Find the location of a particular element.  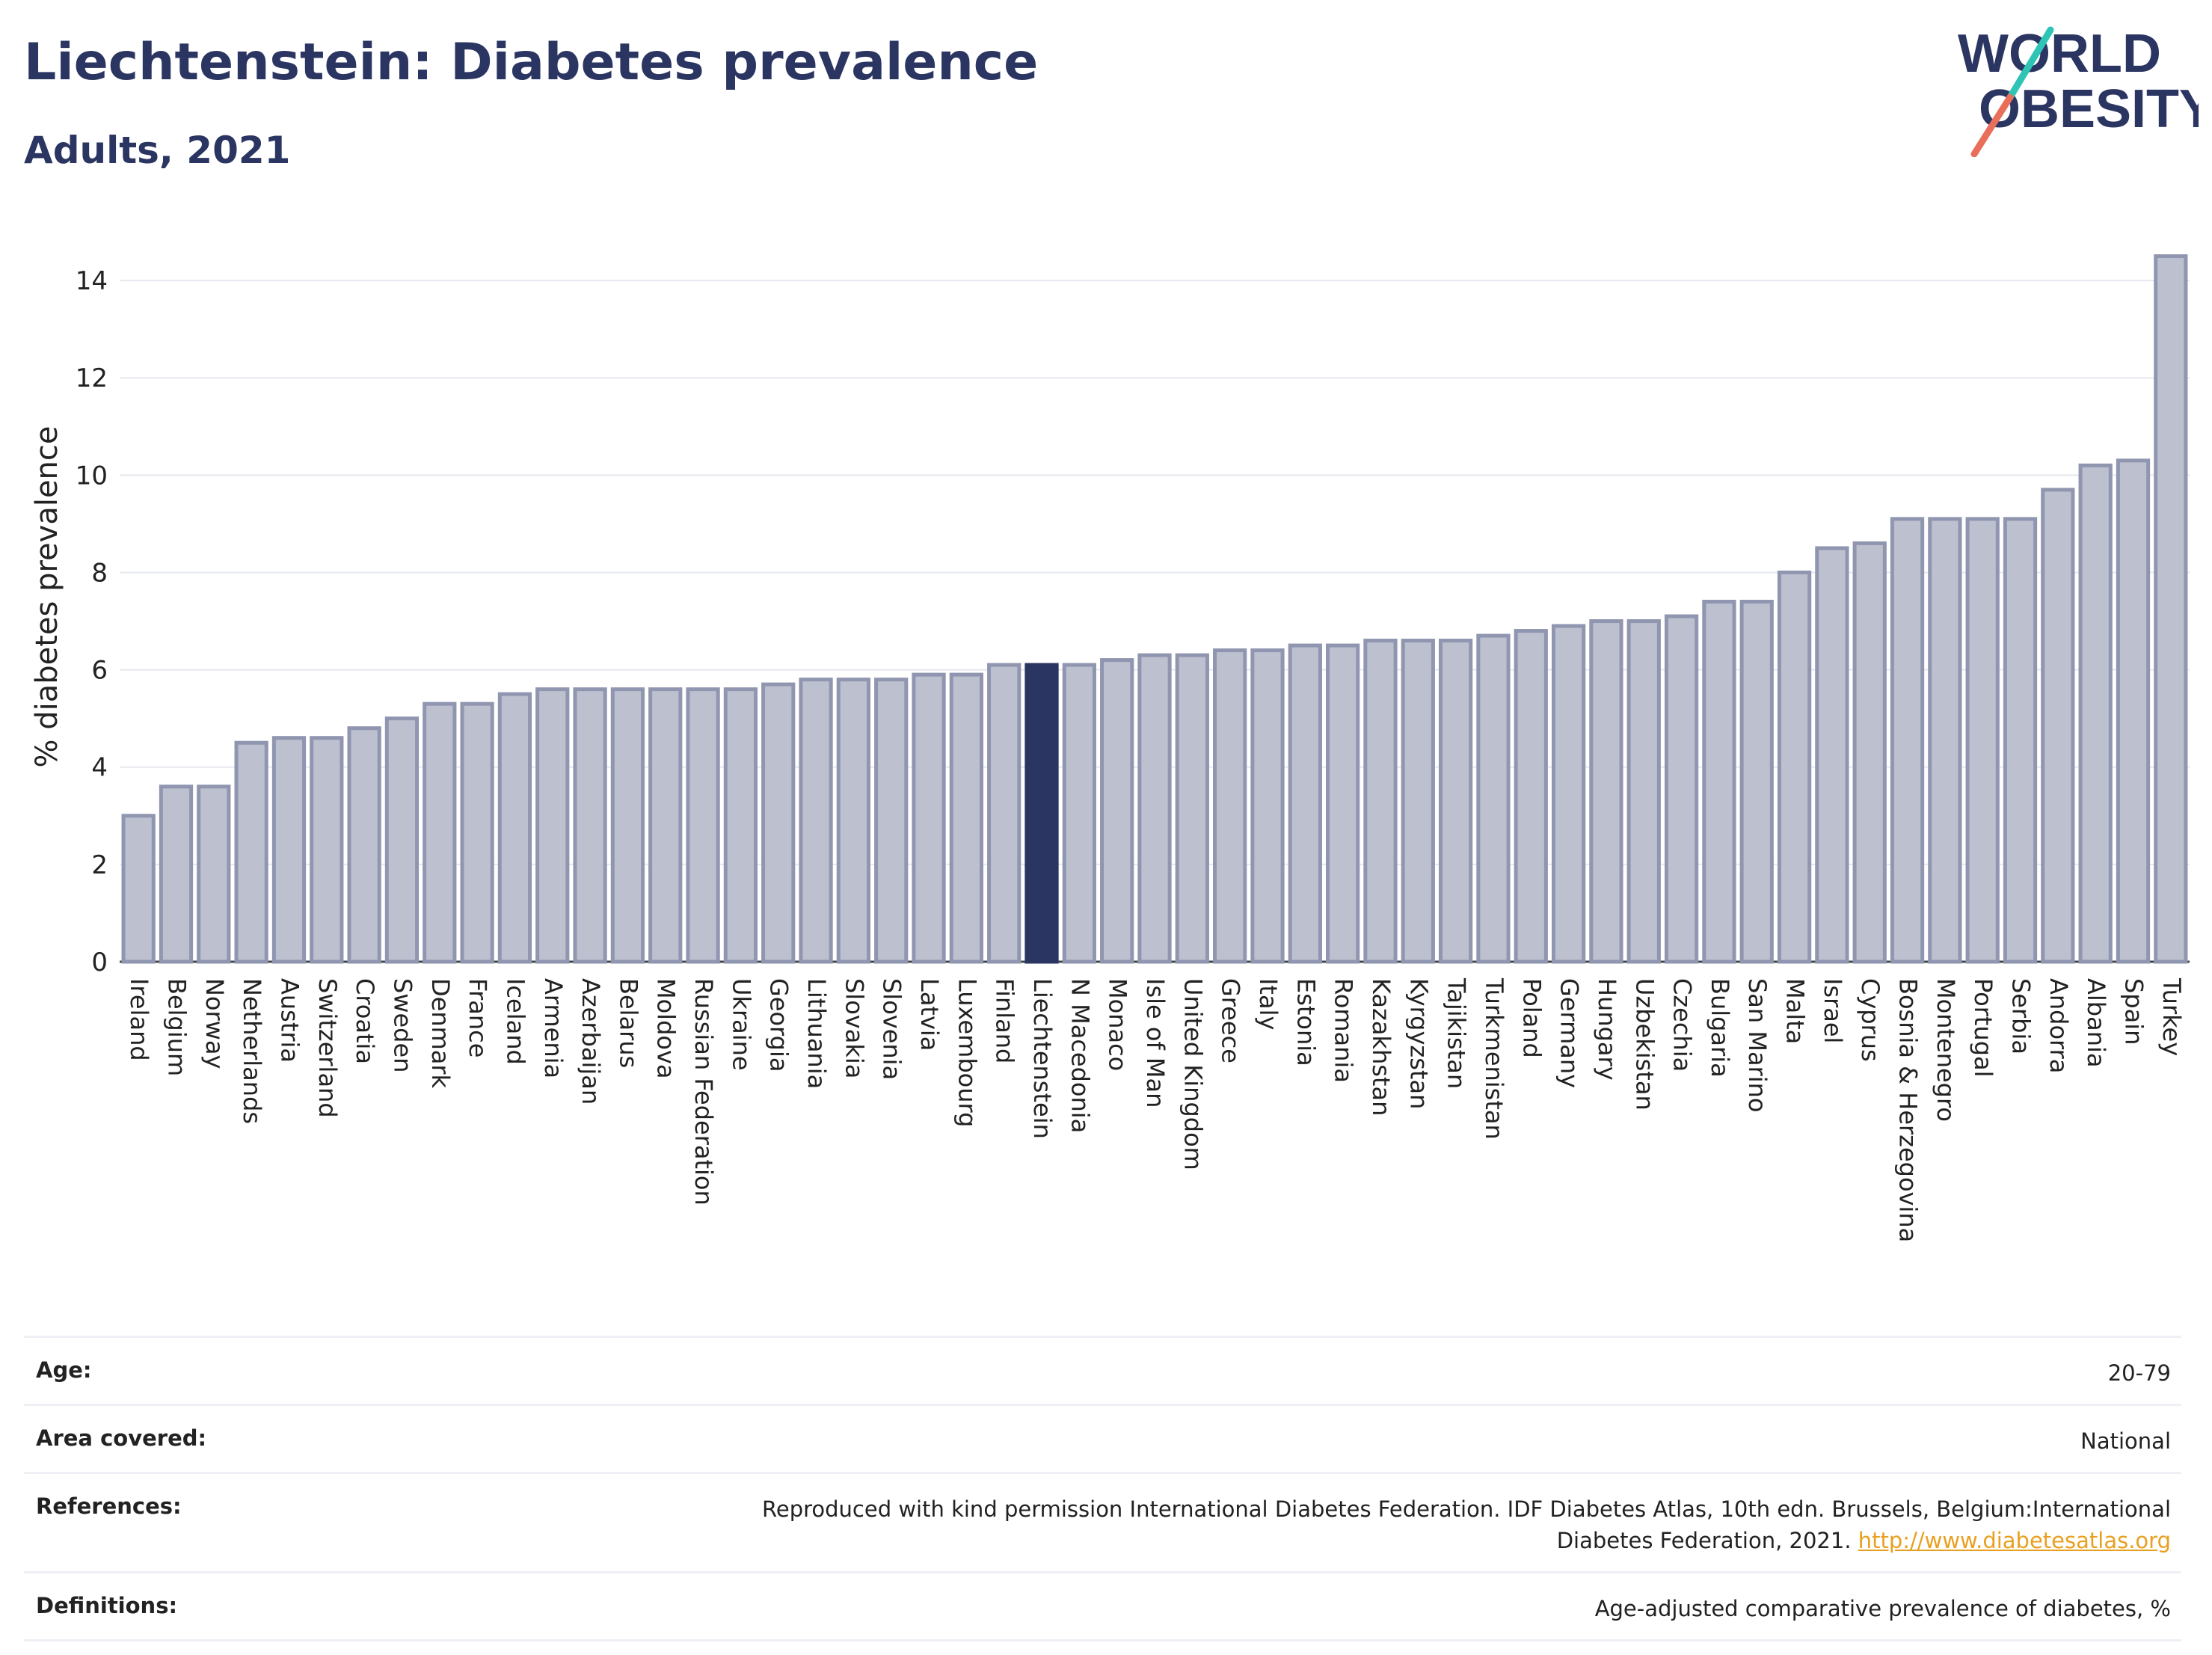

bar-ukraine is located at coordinates (740, 825).